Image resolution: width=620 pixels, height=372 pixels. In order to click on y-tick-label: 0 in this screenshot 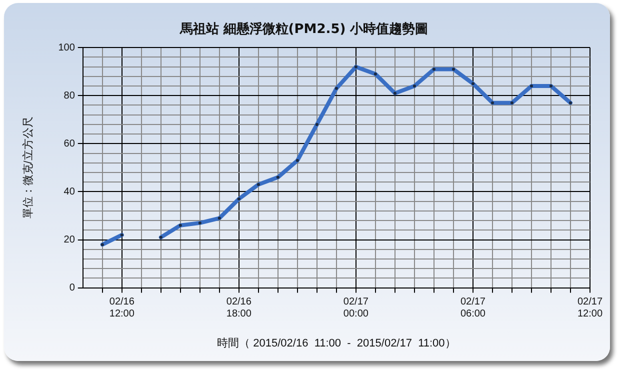, I will do `click(72, 288)`.